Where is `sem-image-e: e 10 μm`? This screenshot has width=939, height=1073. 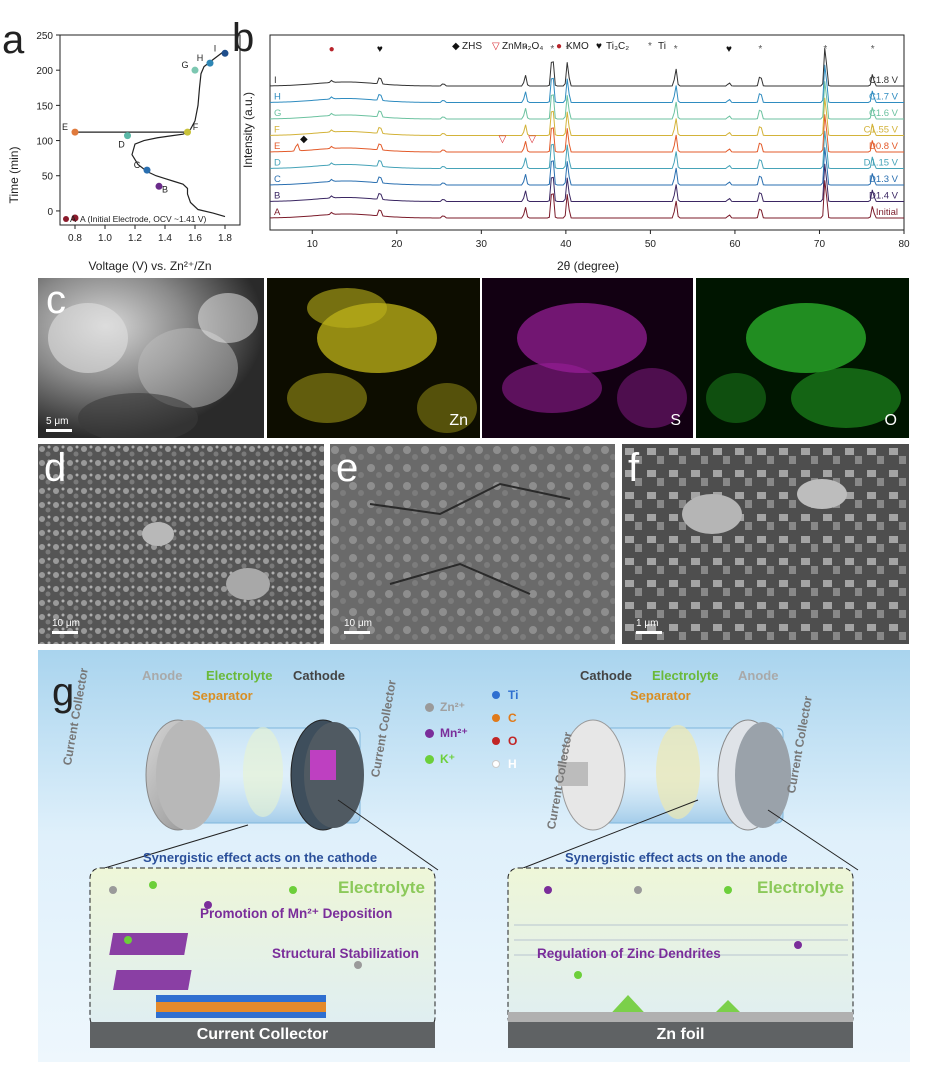
sem-image-e: e 10 μm is located at coordinates (472, 544).